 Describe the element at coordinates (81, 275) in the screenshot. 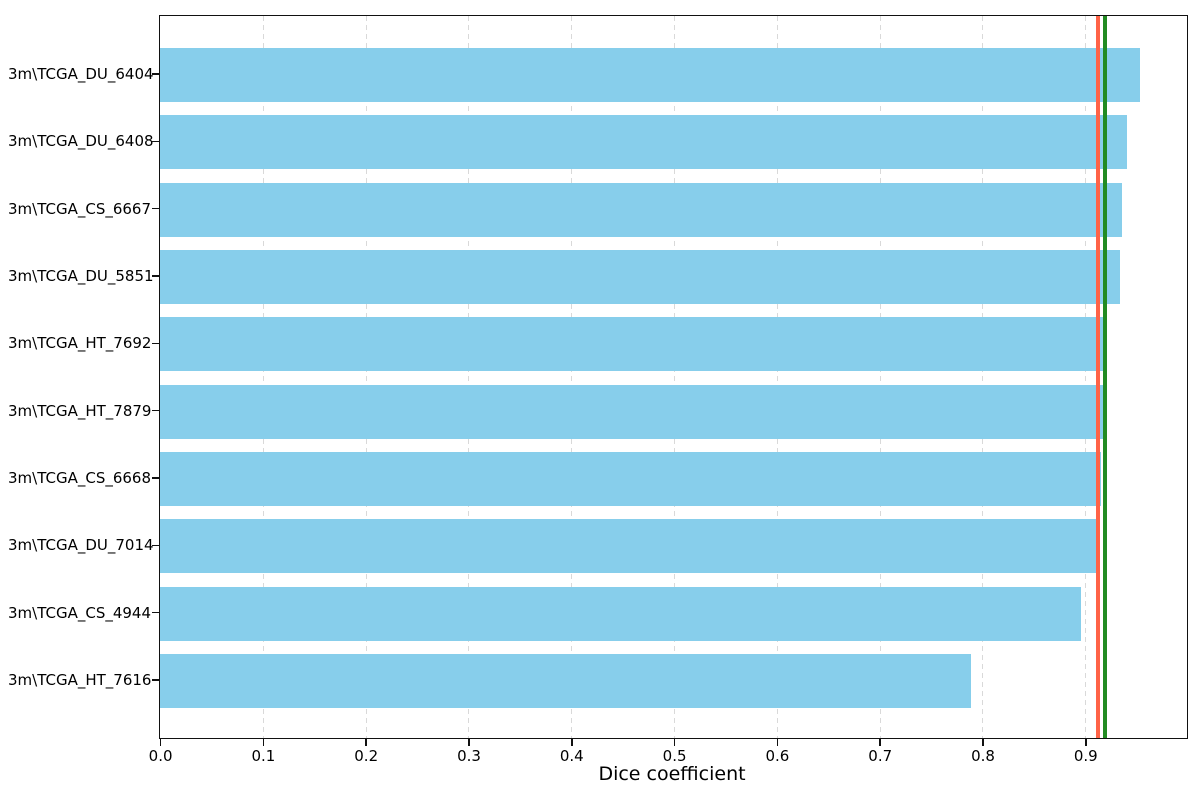

I see `y-tick-label: 3m\TCGA_DU_5851` at that location.